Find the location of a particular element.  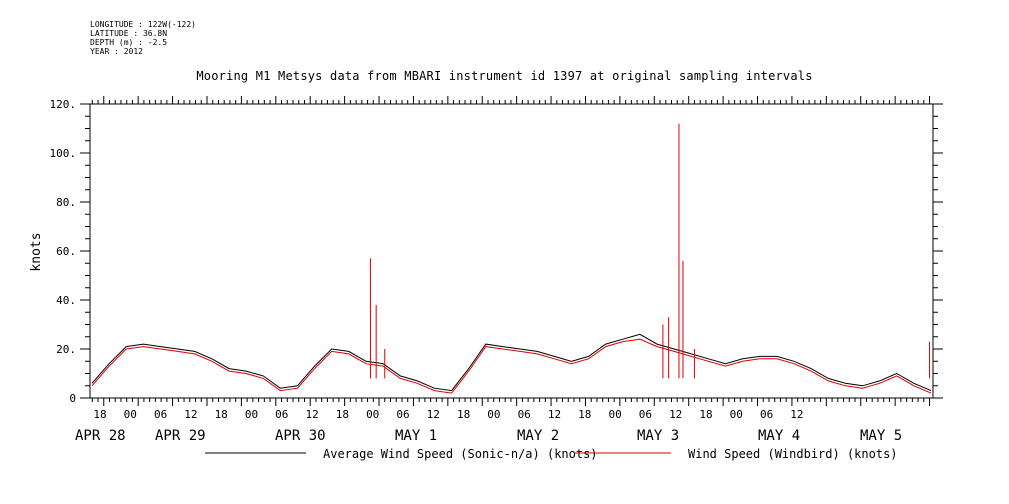

series-line-average-wind is located at coordinates (511, 362).